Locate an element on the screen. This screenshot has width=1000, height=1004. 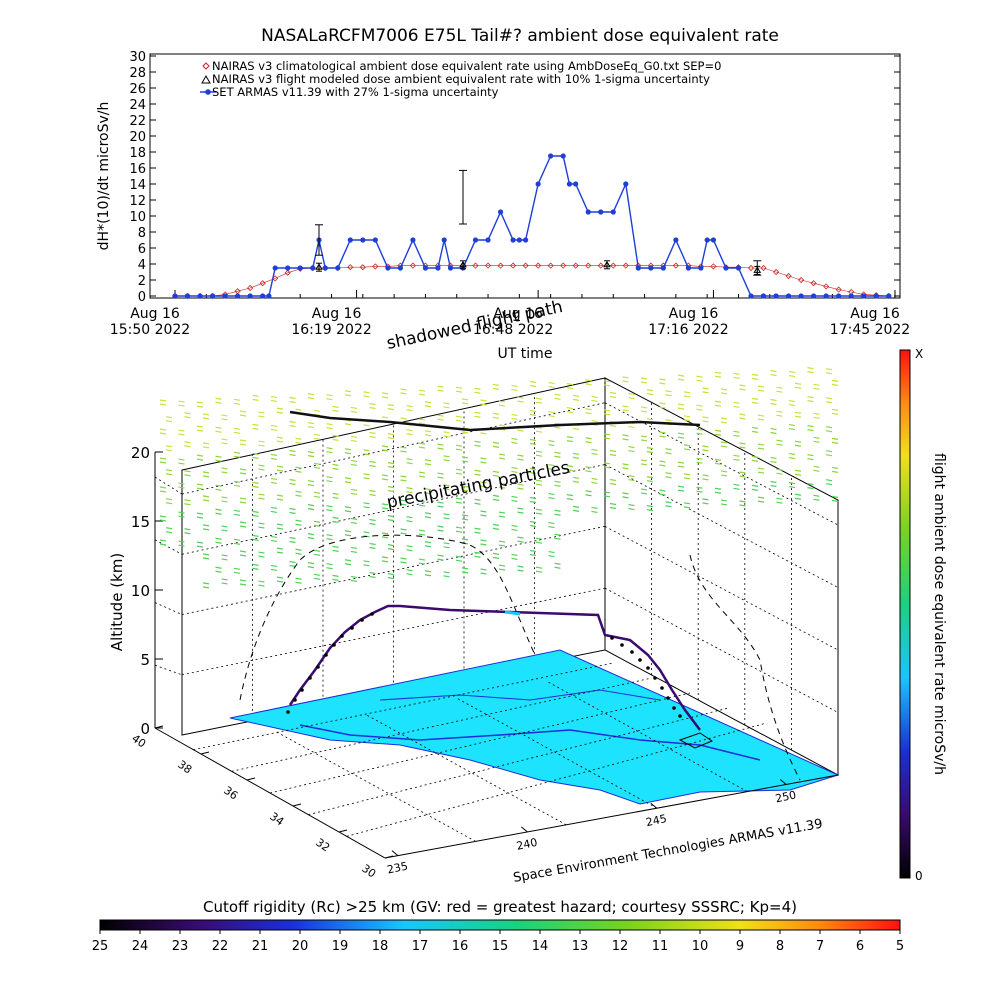
cutoff-tick-label: 20 is located at coordinates (300, 946).